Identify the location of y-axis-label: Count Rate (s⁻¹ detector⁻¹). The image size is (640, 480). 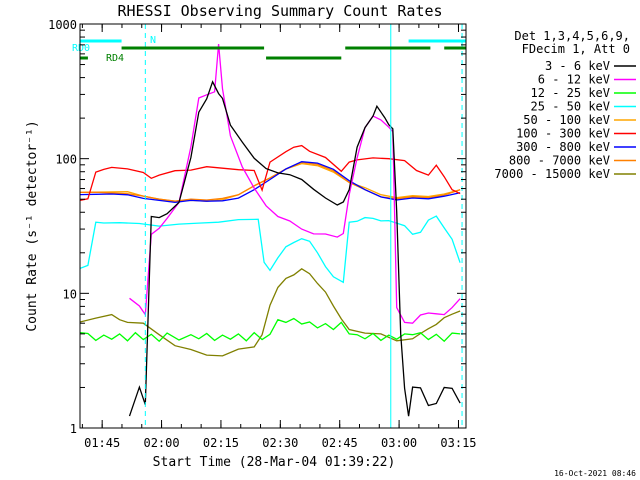
(32, 225).